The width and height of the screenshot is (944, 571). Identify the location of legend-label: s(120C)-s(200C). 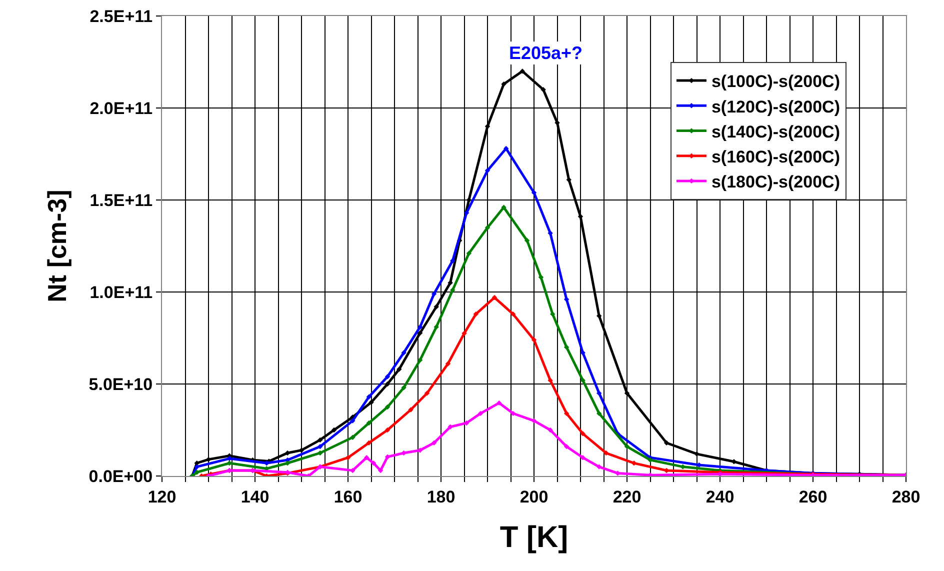
(775, 106).